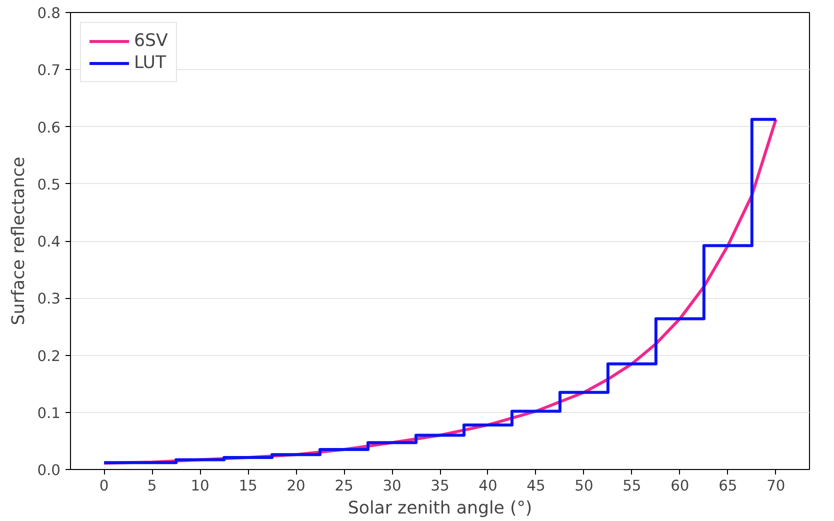 This screenshot has height=521, width=834. What do you see at coordinates (776, 486) in the screenshot?
I see `x-tick-label: 70` at bounding box center [776, 486].